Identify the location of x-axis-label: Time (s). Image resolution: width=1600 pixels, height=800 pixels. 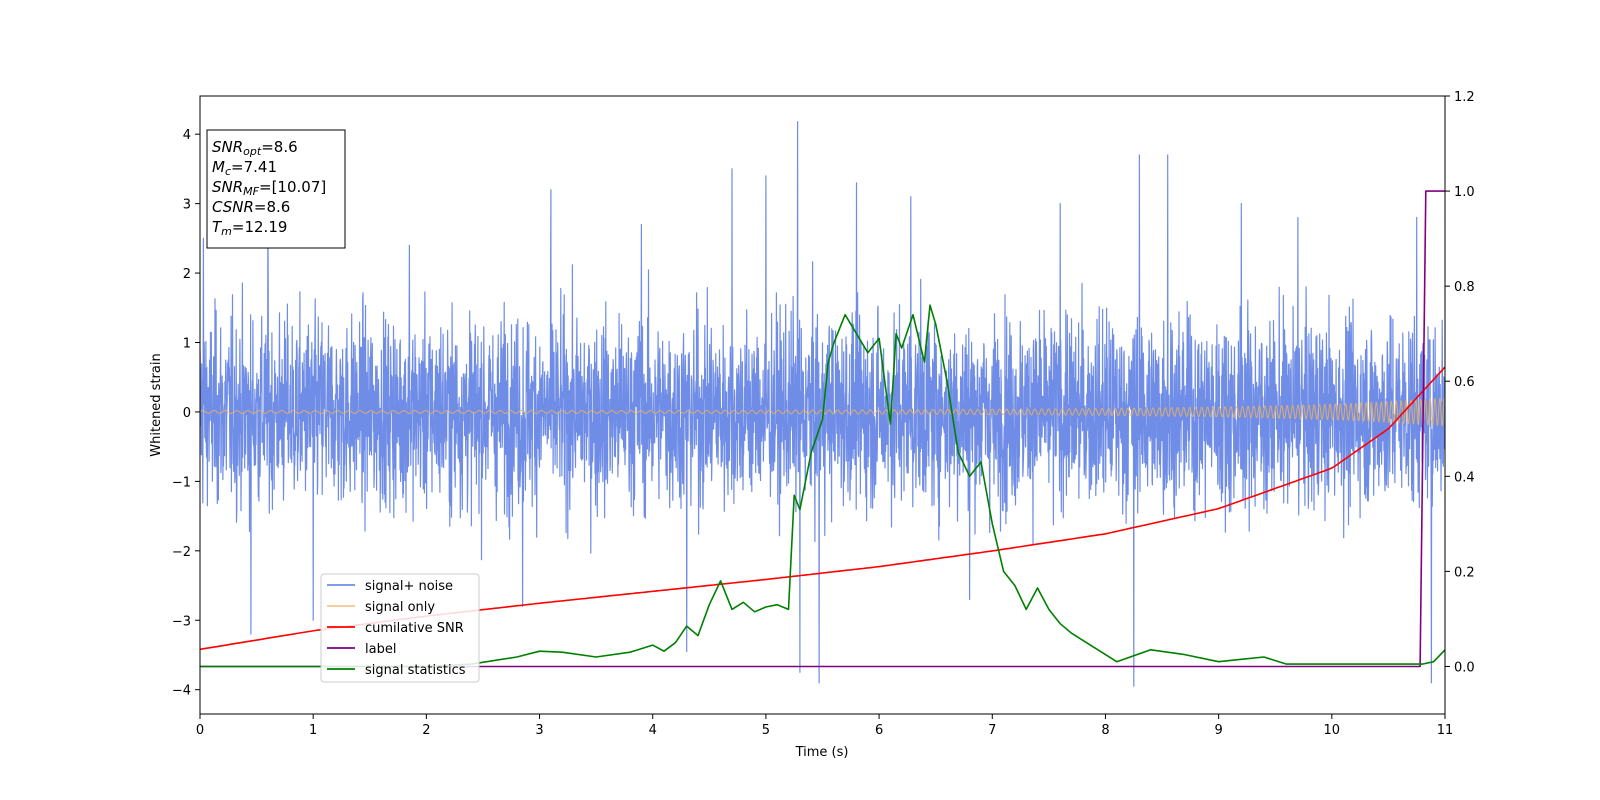
(822, 752).